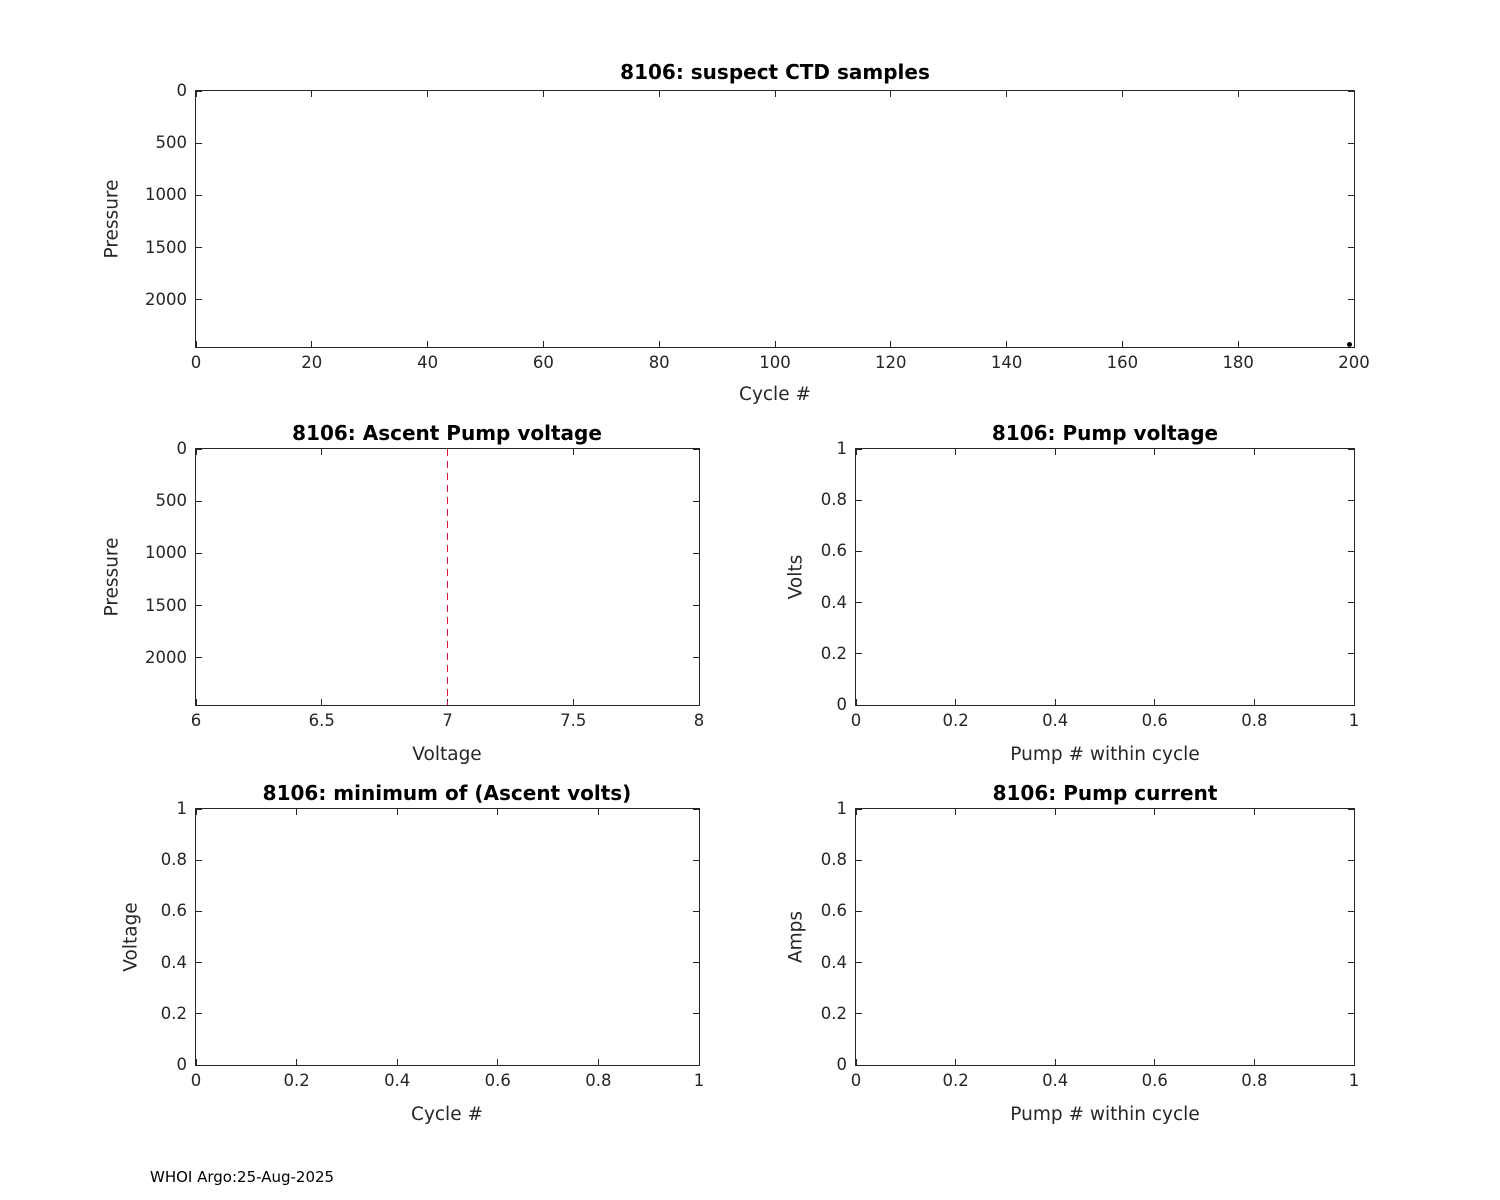  What do you see at coordinates (856, 720) in the screenshot?
I see `x-tick-label: 0` at bounding box center [856, 720].